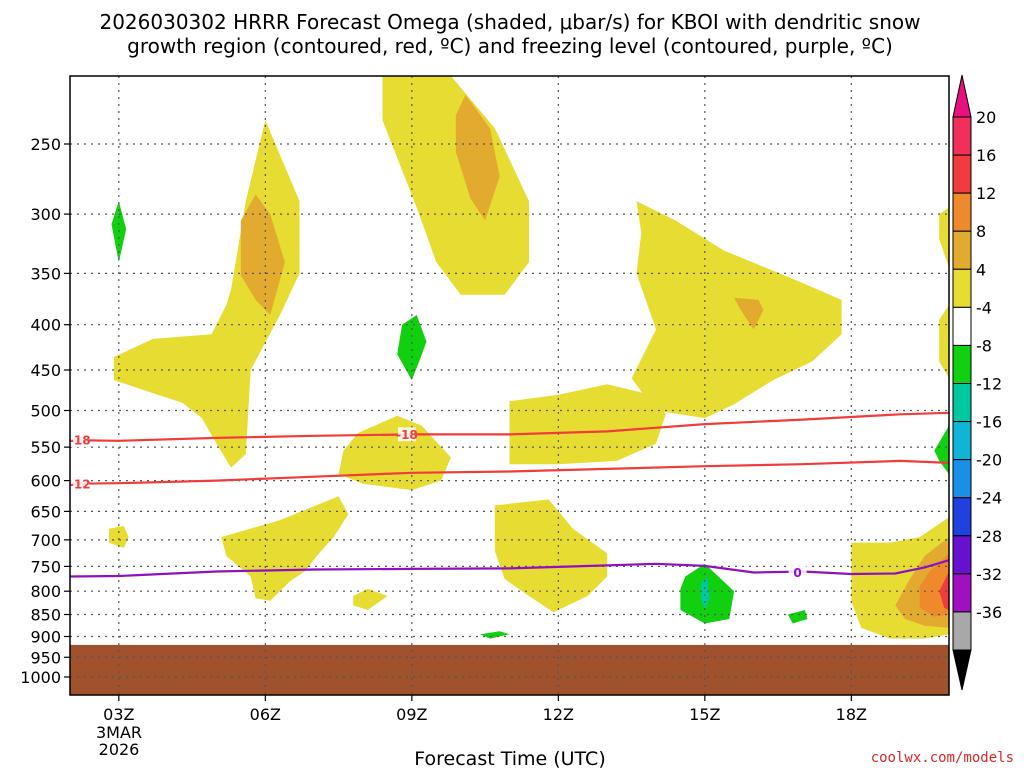  I want to click on colorbar-label--32: -32, so click(989, 574).